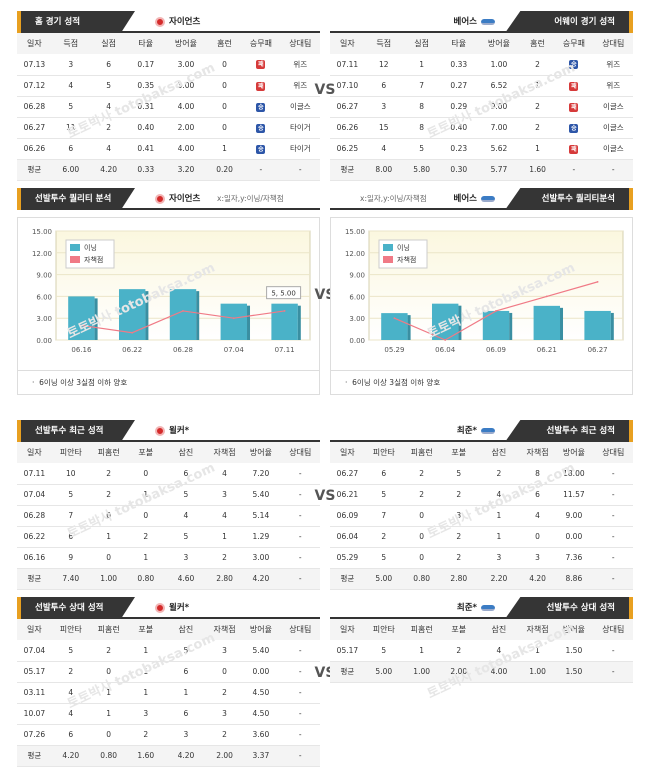 This screenshot has height=767, width=650. Describe the element at coordinates (481, 558) in the screenshot. I see `table-row: 05.29 5 0 2 3 3 7.36-` at that location.